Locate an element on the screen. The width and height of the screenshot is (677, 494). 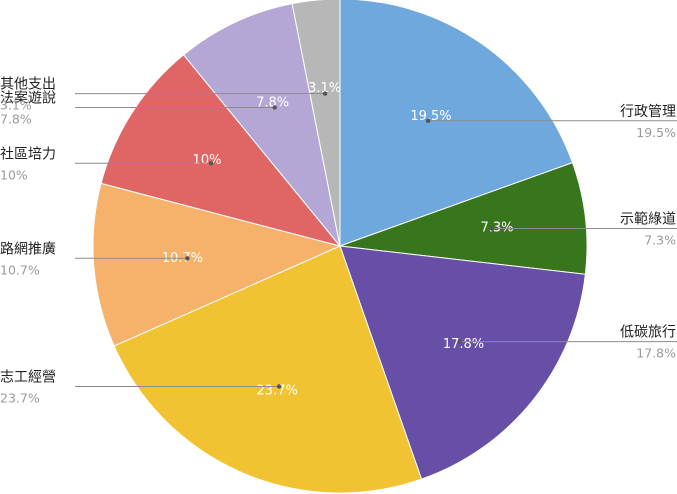
pie-legend-label-2: 低碳旅行 is located at coordinates (648, 333).